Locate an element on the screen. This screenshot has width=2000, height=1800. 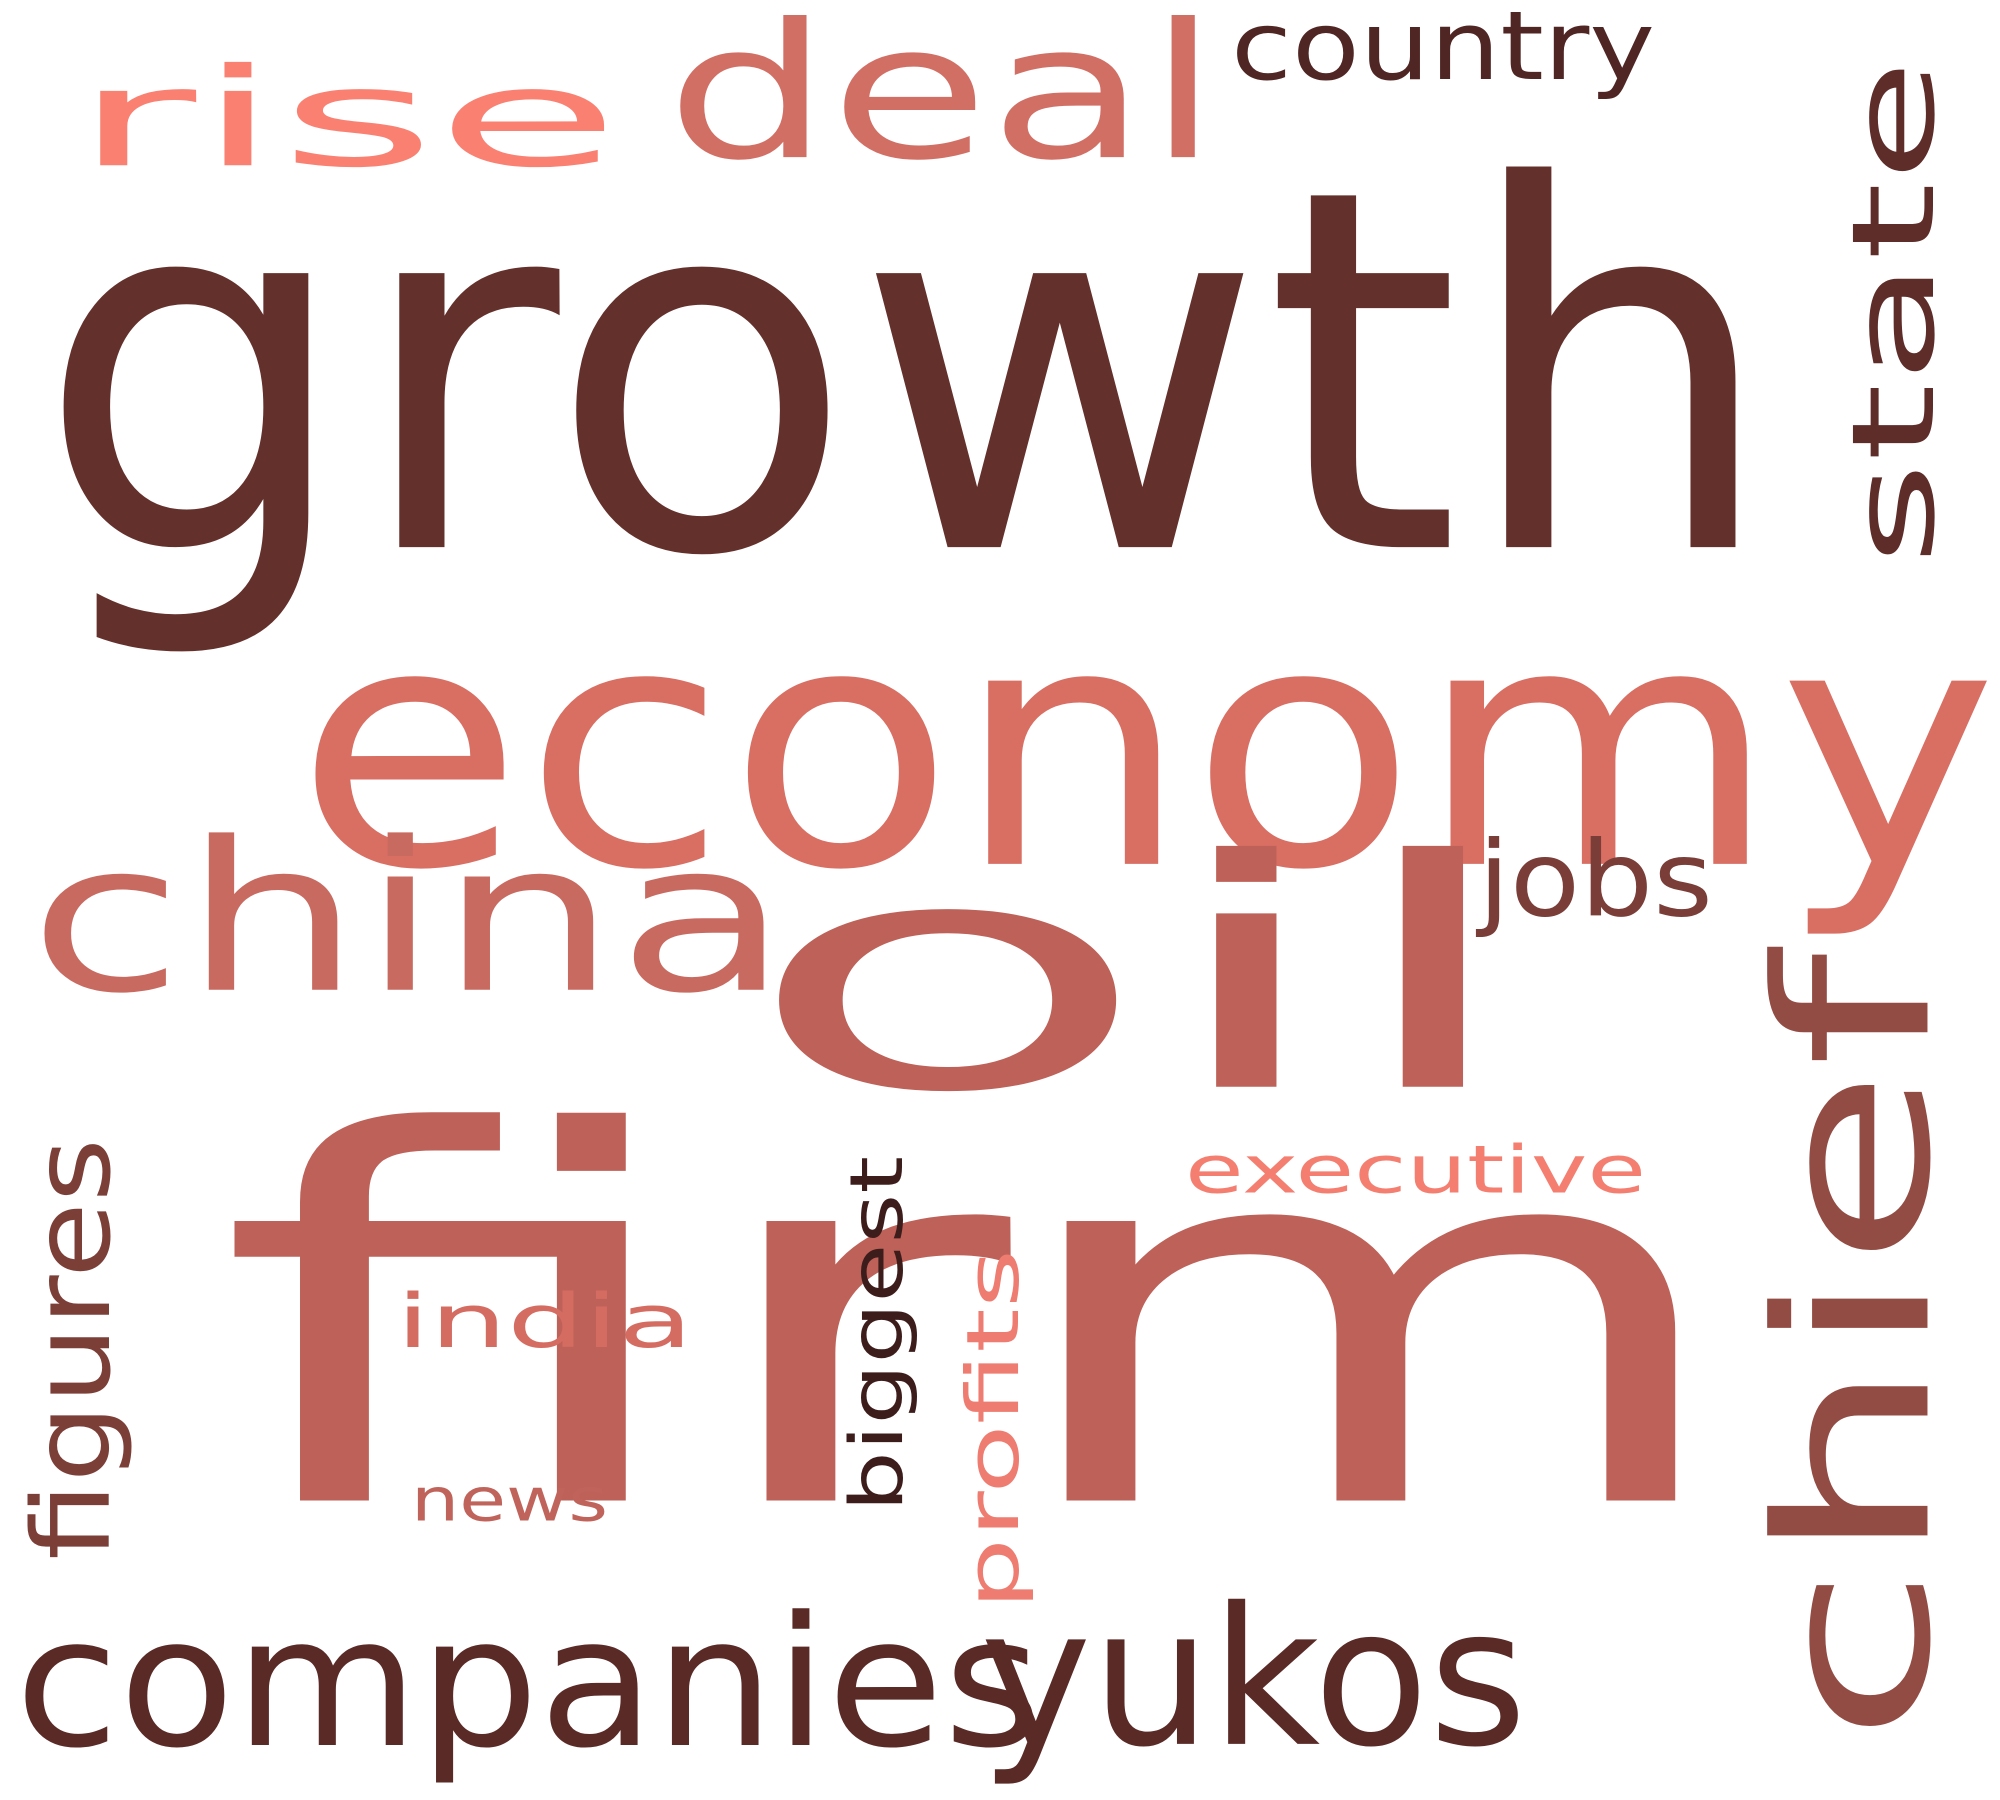
word-india: india is located at coordinates (544, 1321).